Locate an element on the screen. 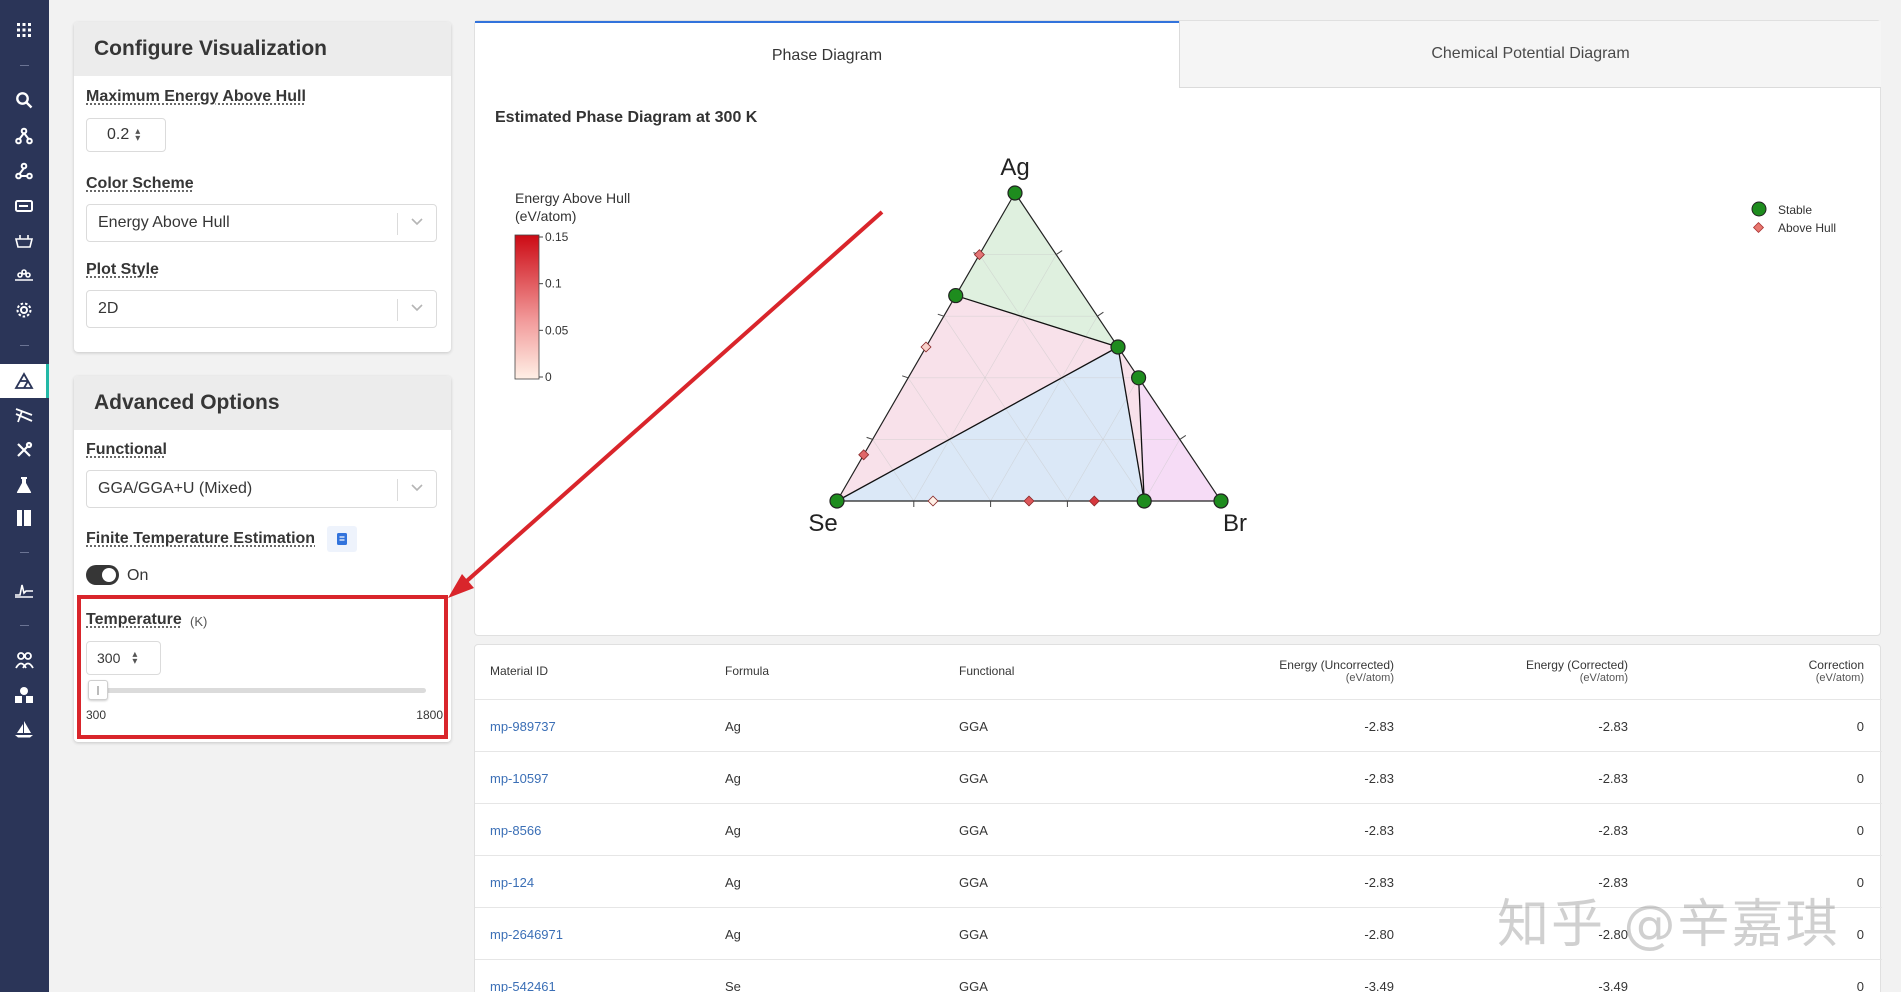 The height and width of the screenshot is (992, 1901). colorbar is located at coordinates (527, 307).